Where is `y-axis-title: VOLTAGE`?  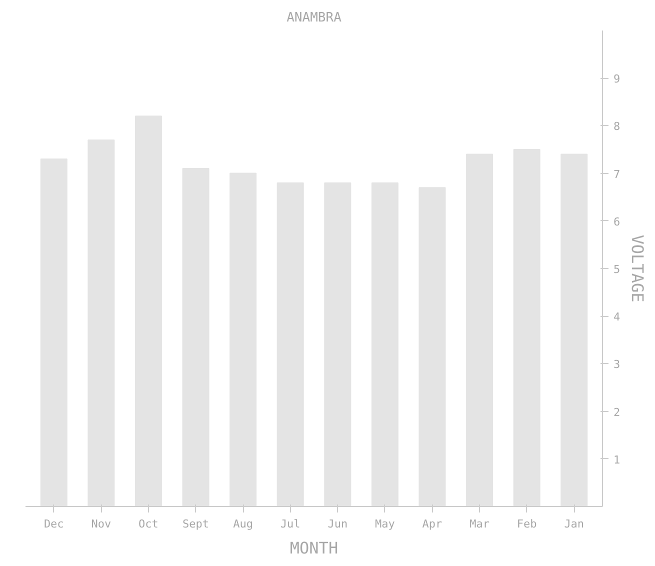
y-axis-title: VOLTAGE is located at coordinates (638, 268).